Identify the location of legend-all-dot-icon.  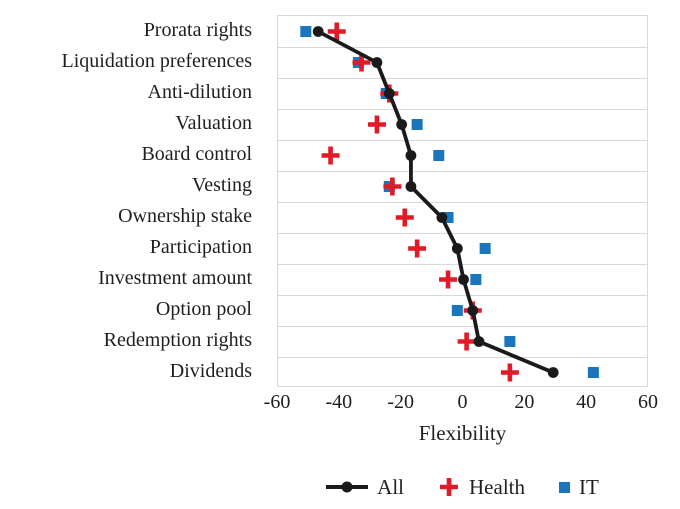
(347, 487).